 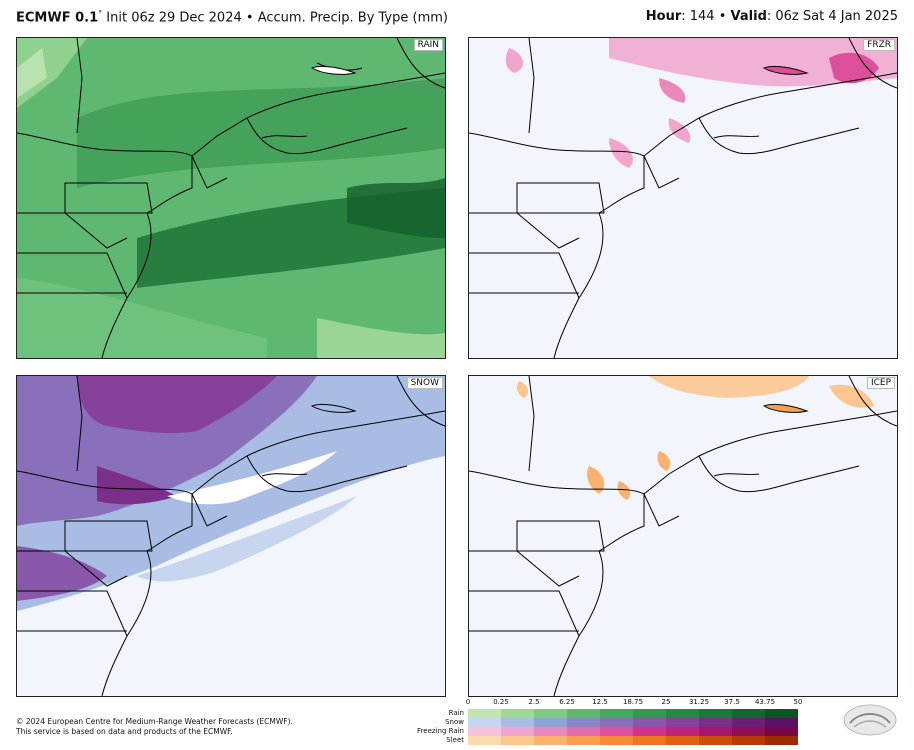 What do you see at coordinates (468, 702) in the screenshot?
I see `legend-tick: 0` at bounding box center [468, 702].